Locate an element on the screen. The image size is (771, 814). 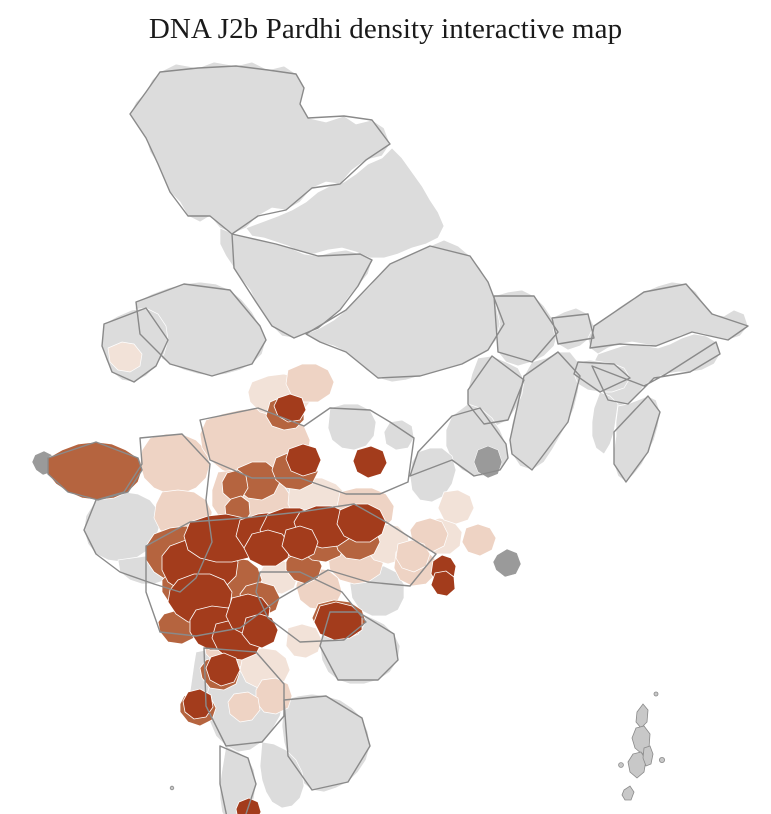
andaman-nicobar-islands is located at coordinates (417, 746).